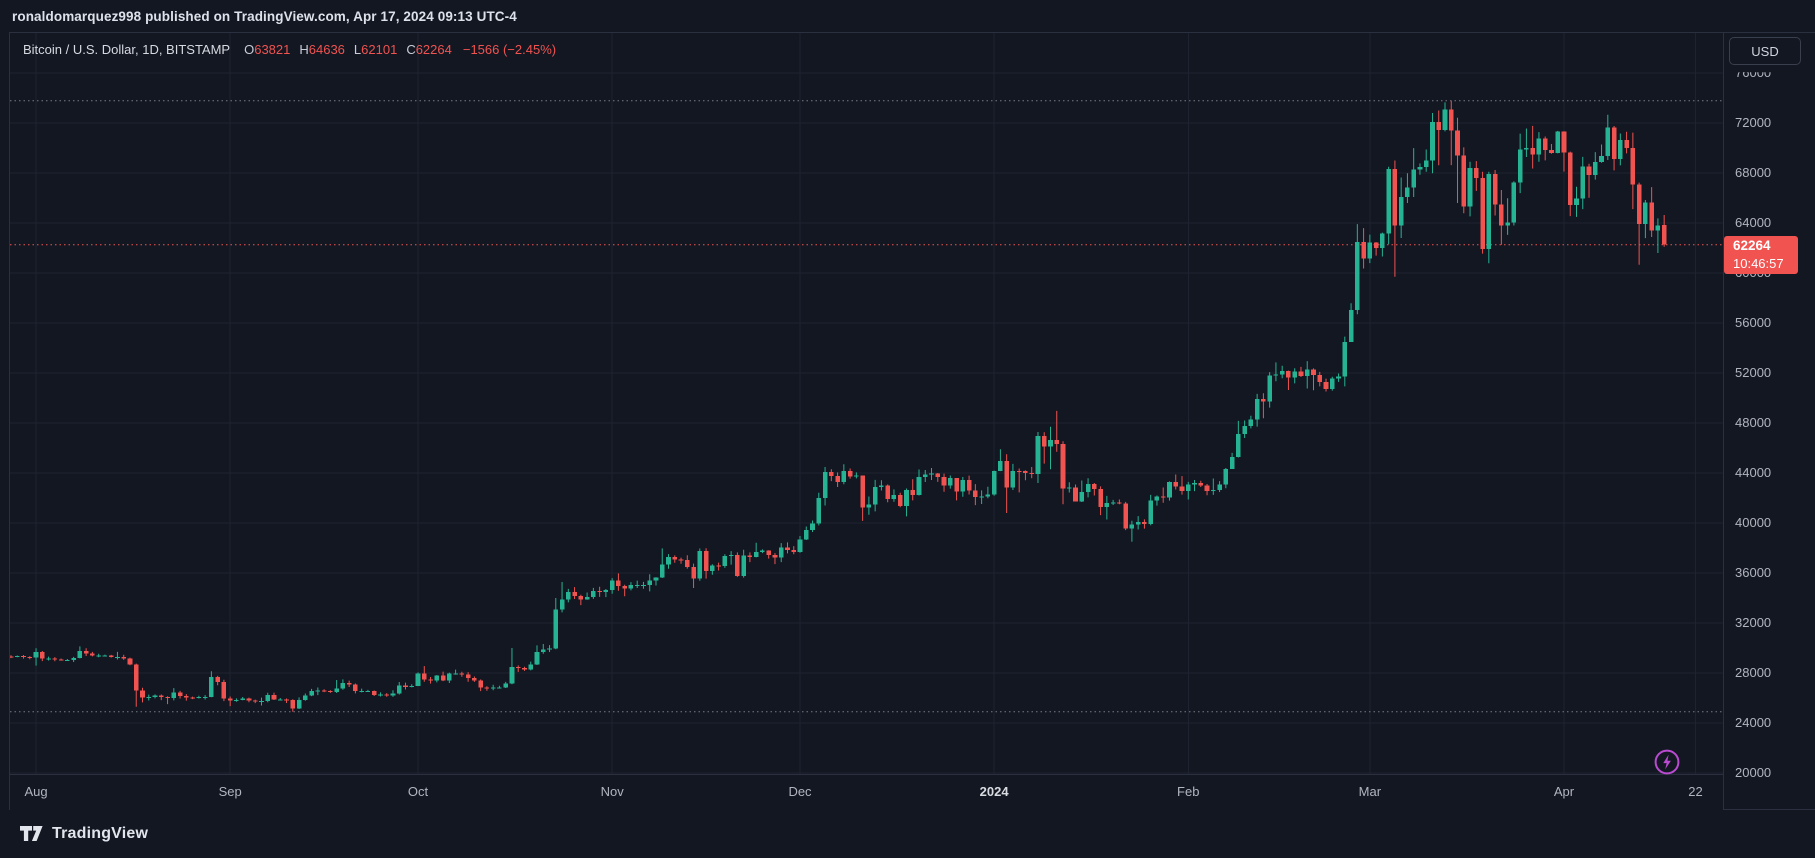 Image resolution: width=1815 pixels, height=858 pixels. What do you see at coordinates (304, 49) in the screenshot?
I see `ohlc-high-label: H` at bounding box center [304, 49].